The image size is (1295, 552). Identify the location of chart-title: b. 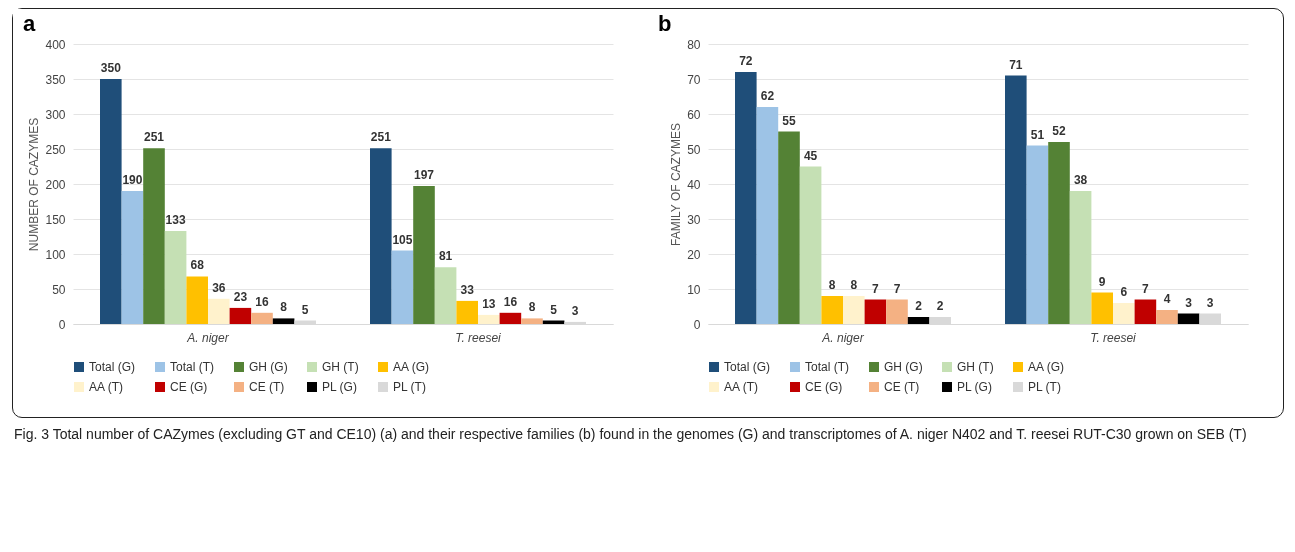
(665, 23).